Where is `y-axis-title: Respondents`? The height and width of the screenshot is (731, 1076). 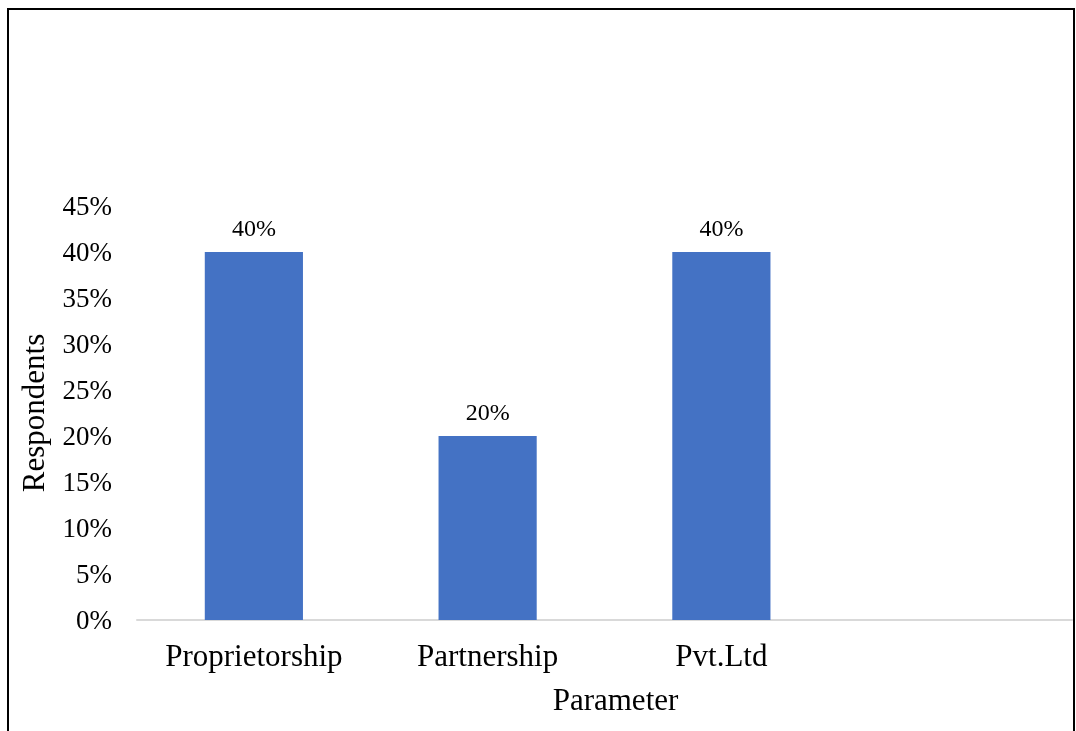 y-axis-title: Respondents is located at coordinates (33, 413).